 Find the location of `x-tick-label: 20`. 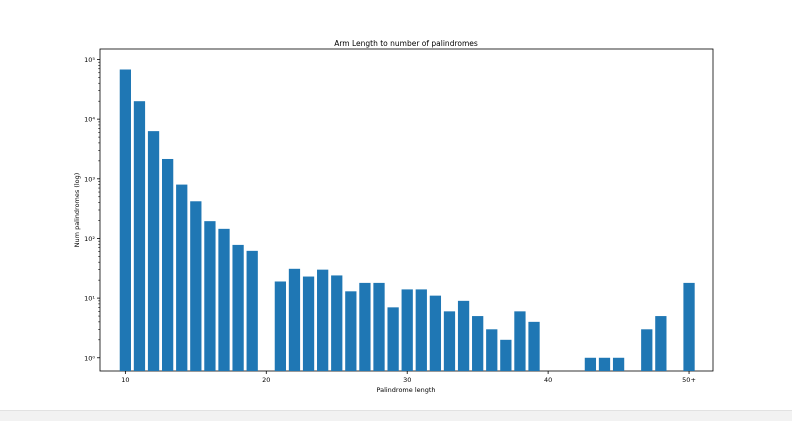

x-tick-label: 20 is located at coordinates (266, 380).